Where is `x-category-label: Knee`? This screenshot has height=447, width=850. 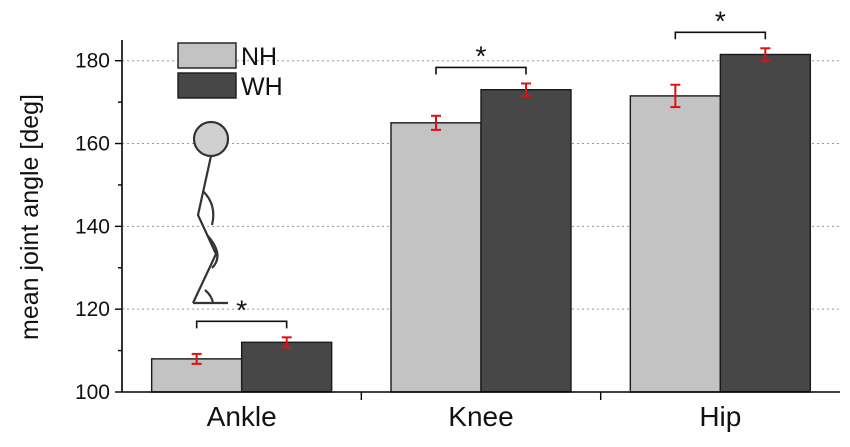 x-category-label: Knee is located at coordinates (480, 416).